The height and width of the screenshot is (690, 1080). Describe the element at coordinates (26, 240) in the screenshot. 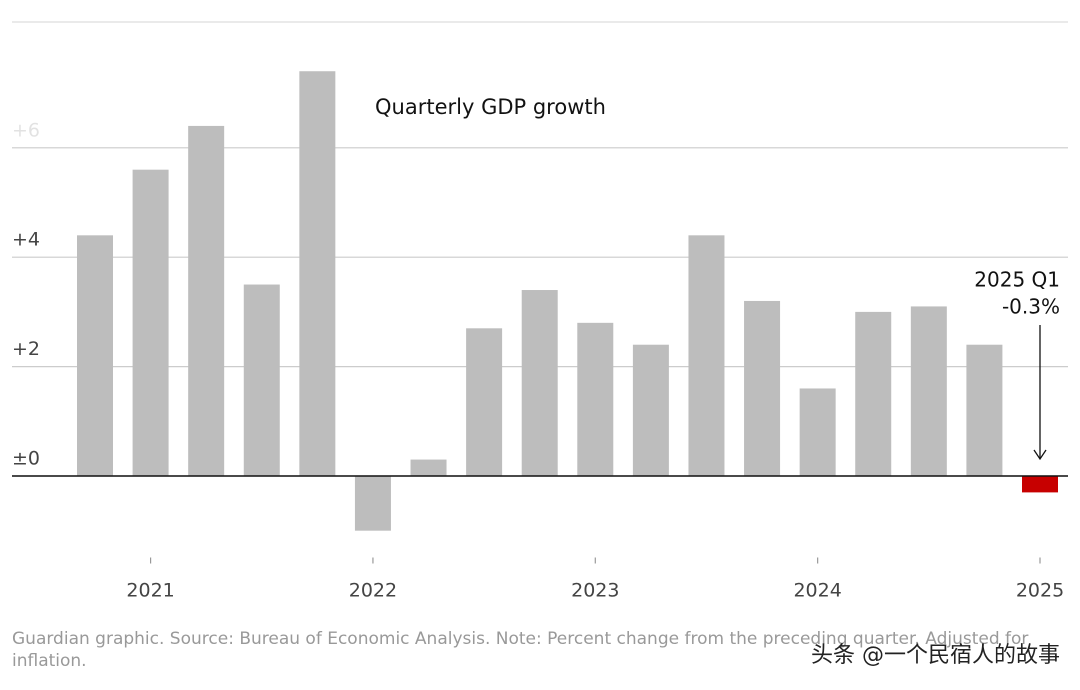

I see `y-tick-label: +4` at that location.